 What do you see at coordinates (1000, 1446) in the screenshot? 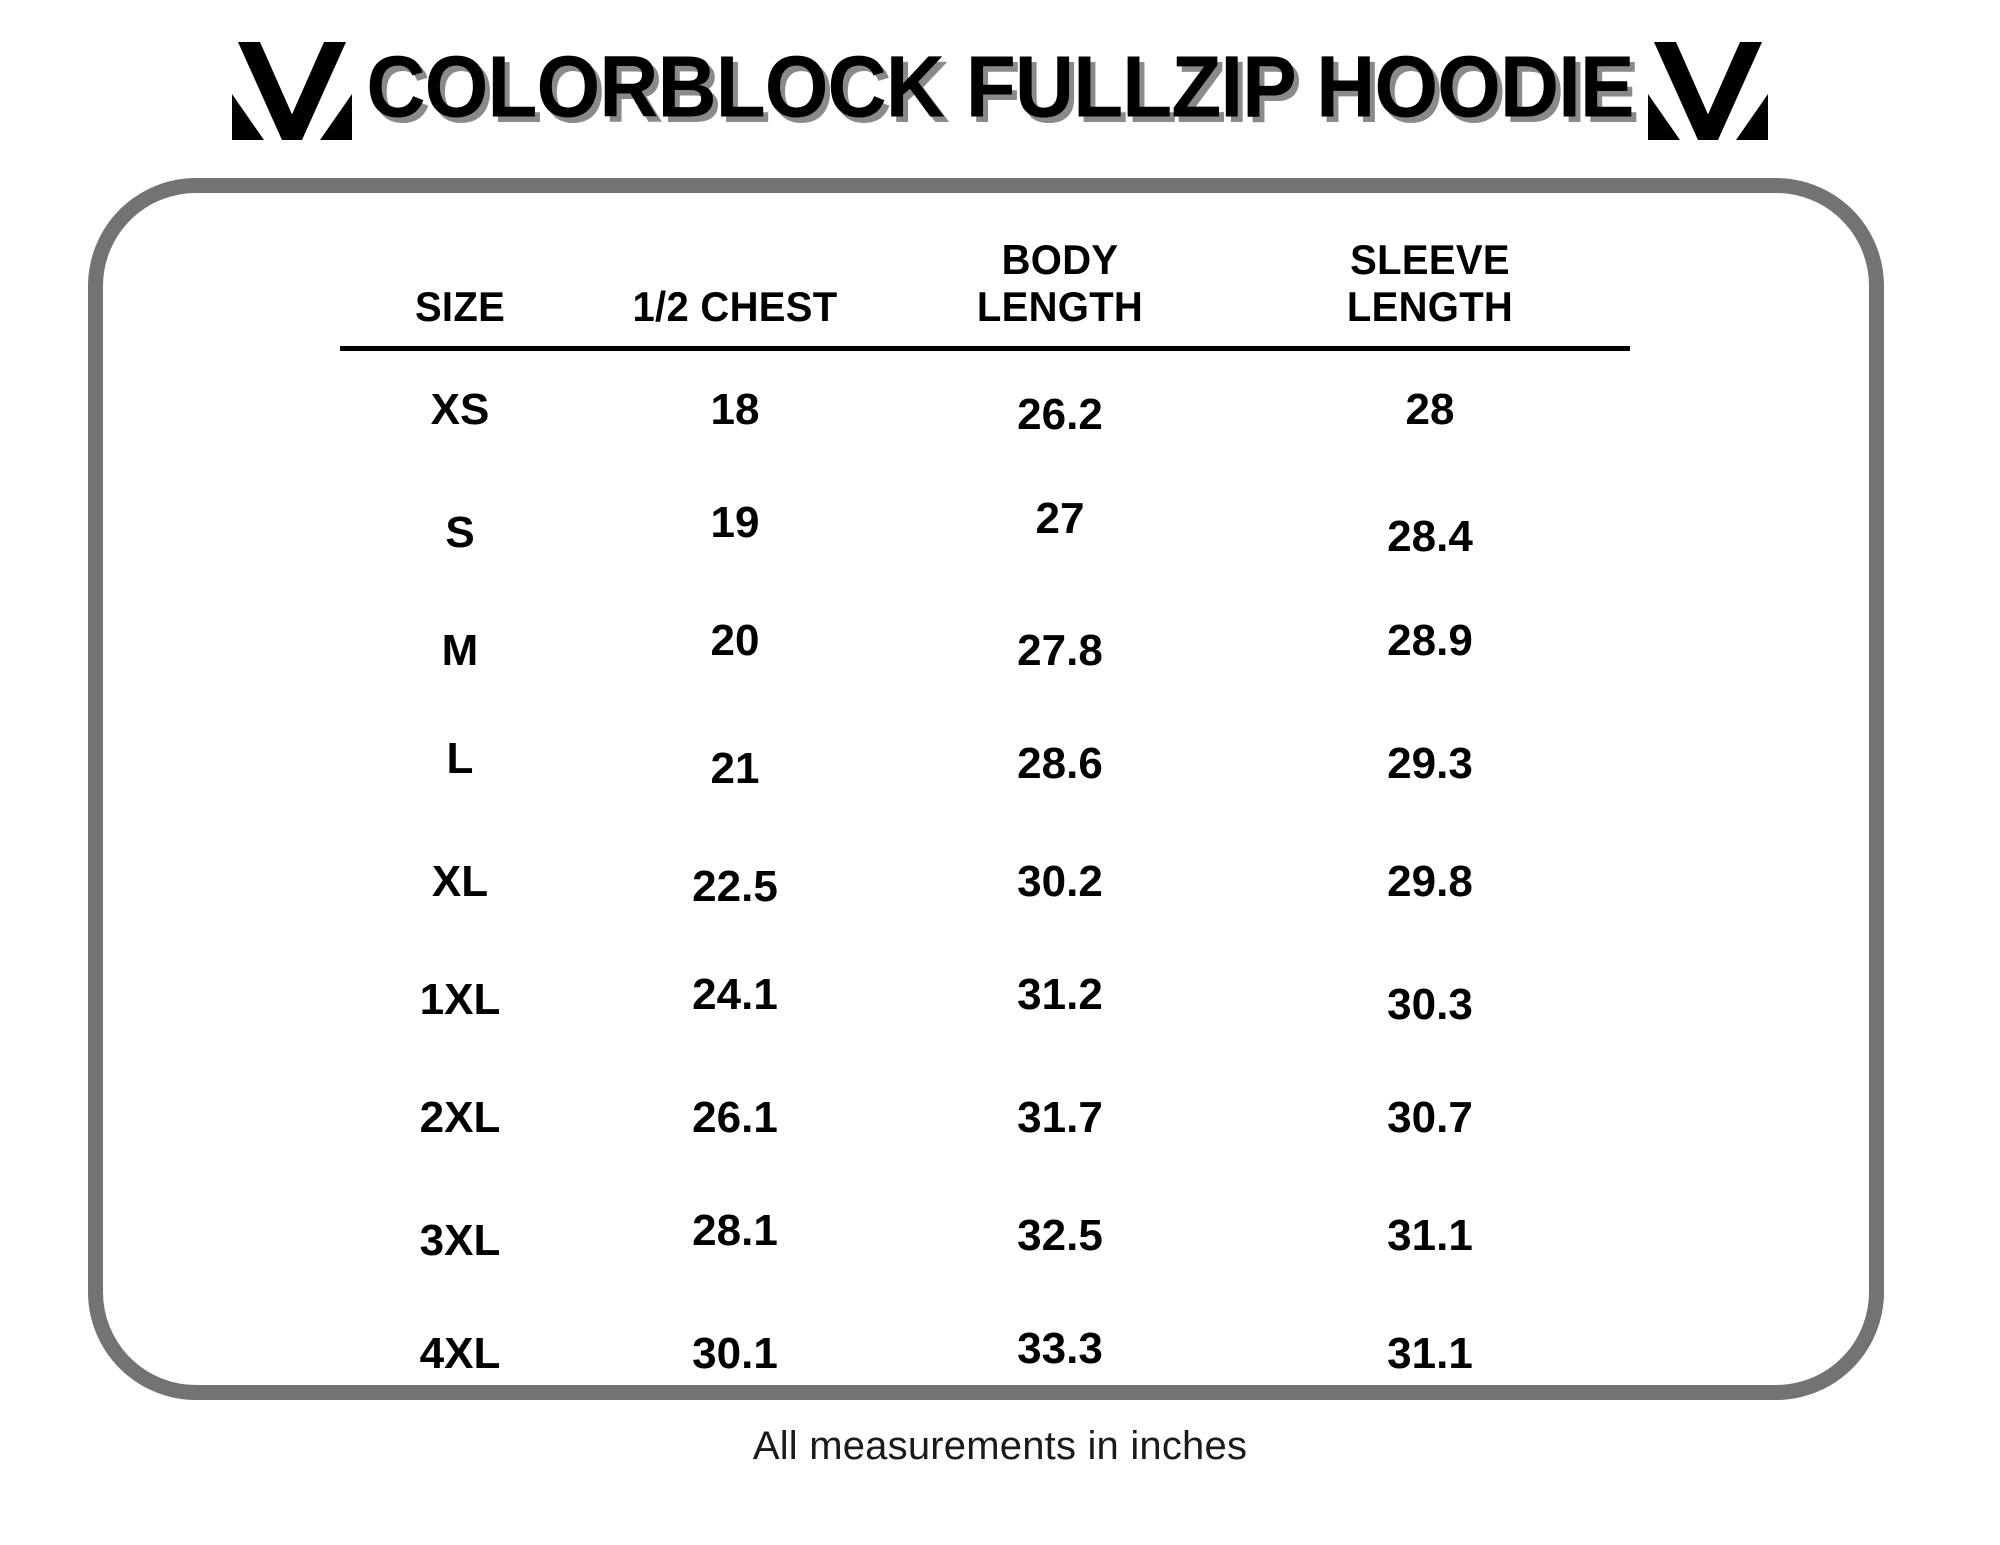
I see `measurement-units-note: All measurements in inches` at bounding box center [1000, 1446].